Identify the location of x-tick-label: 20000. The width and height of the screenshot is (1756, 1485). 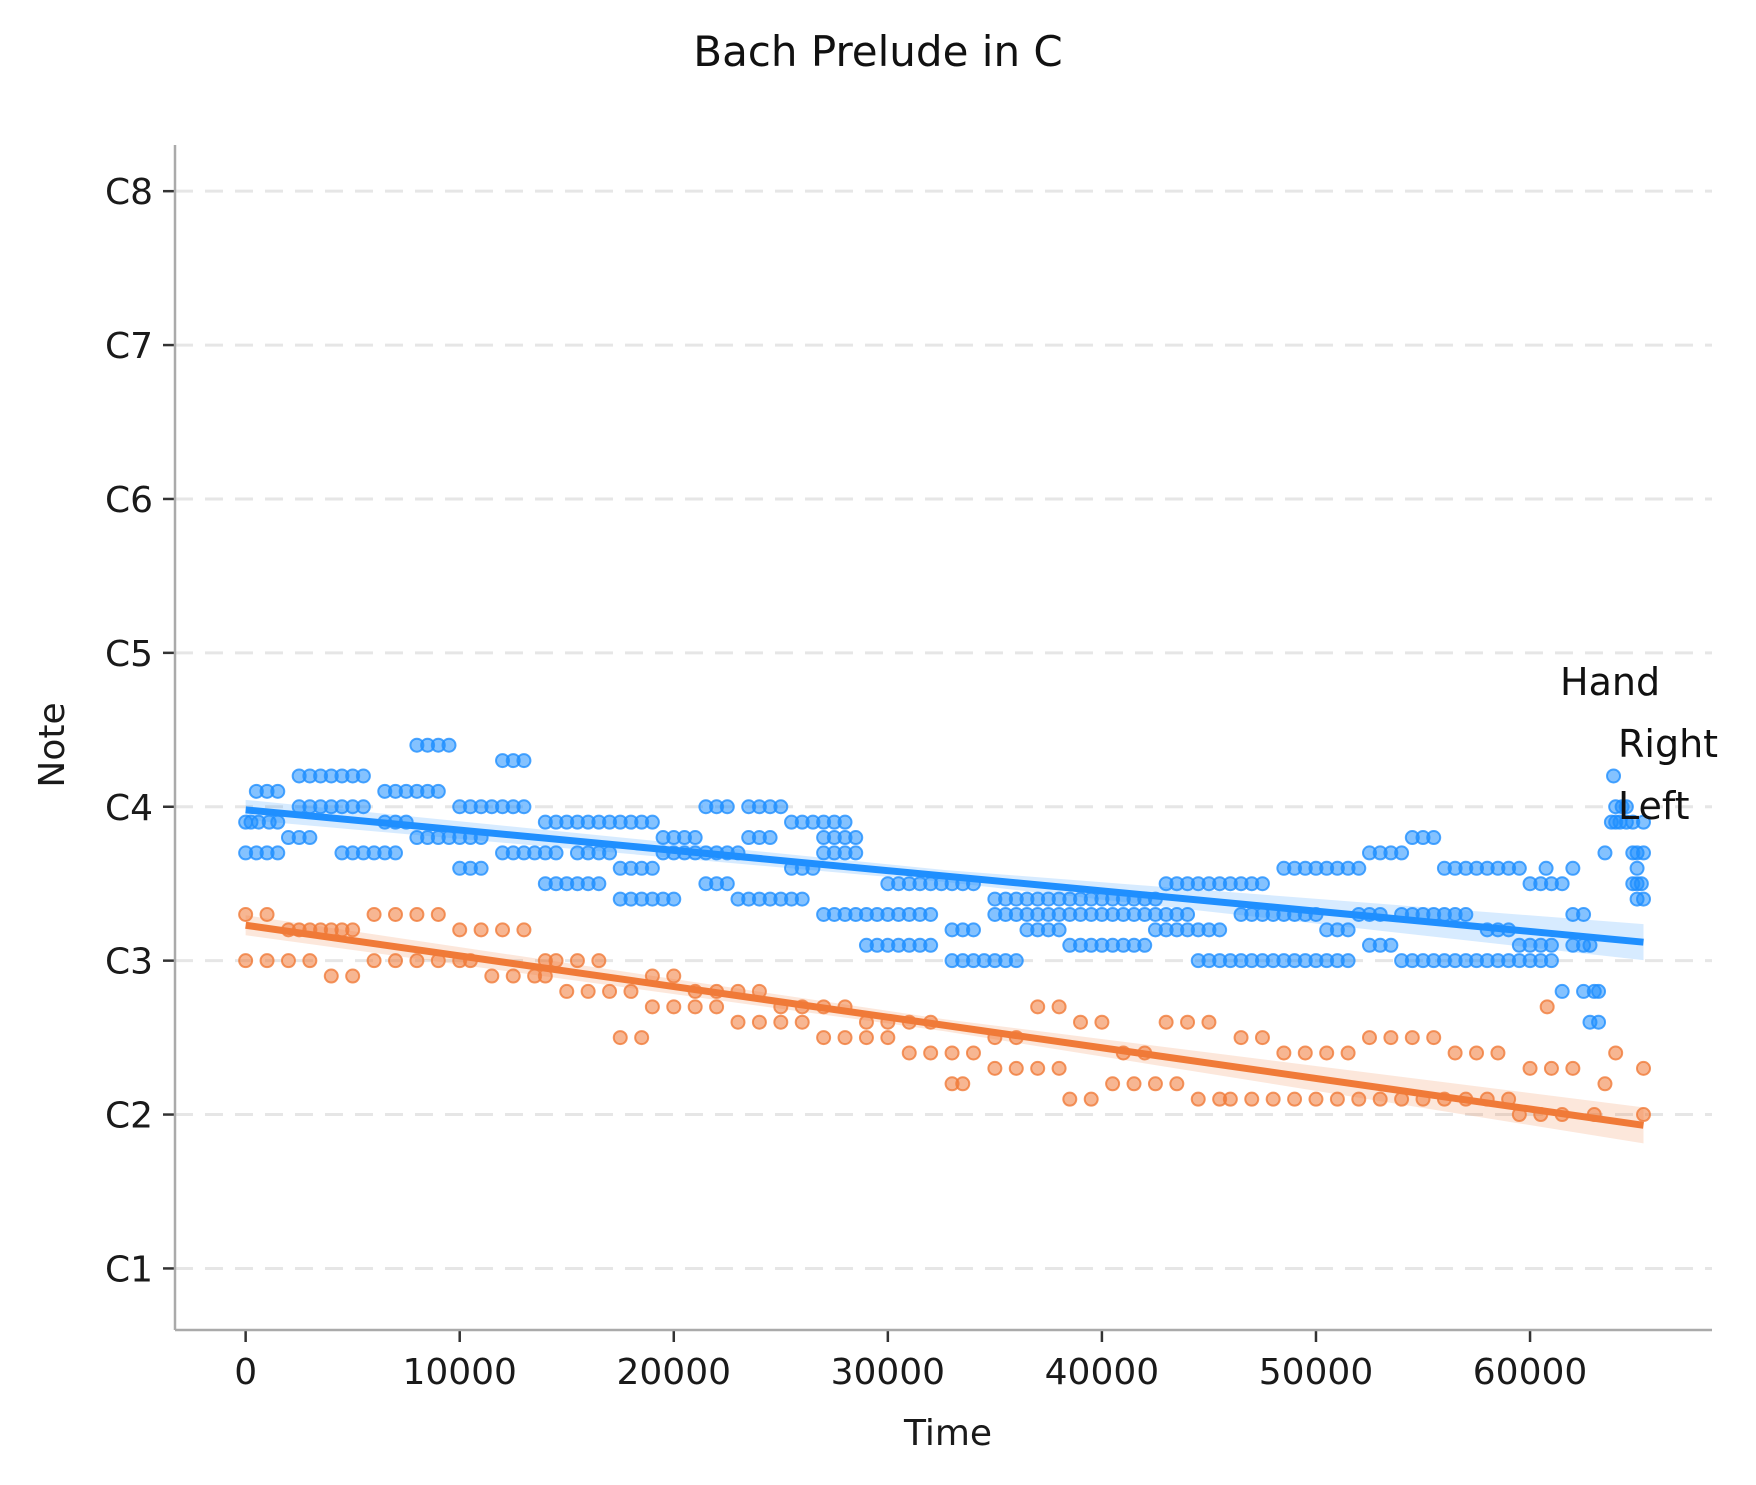
(674, 1372).